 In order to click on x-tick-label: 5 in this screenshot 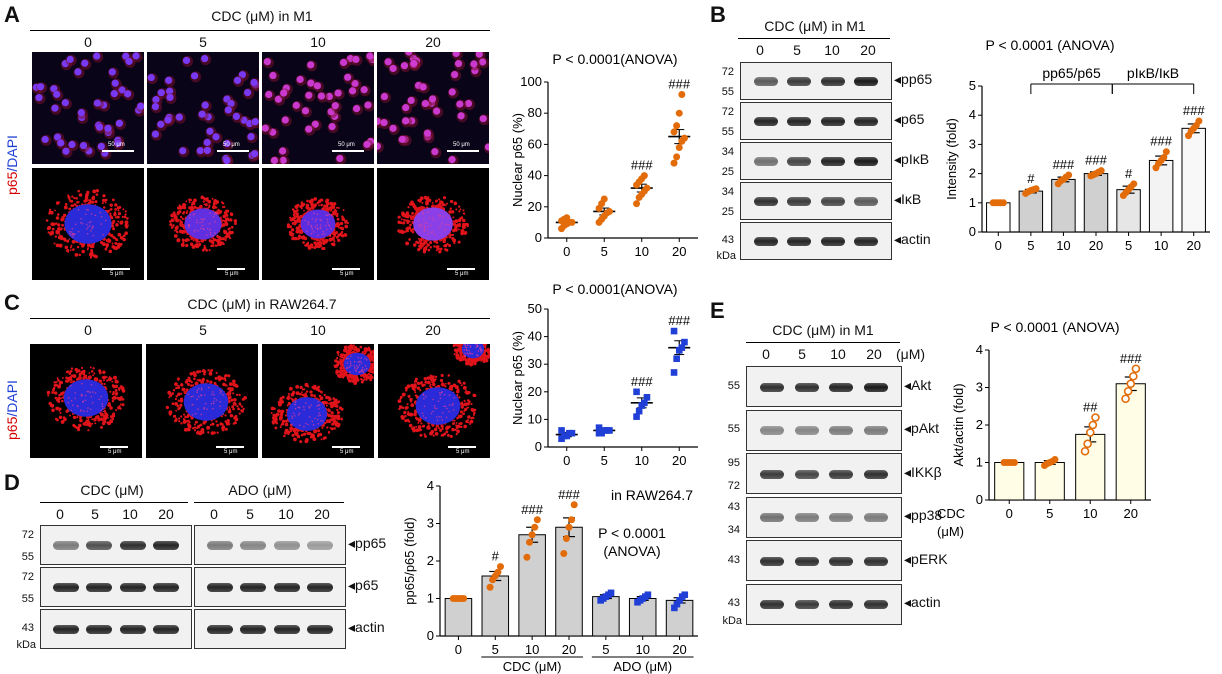, I will do `click(1030, 245)`.